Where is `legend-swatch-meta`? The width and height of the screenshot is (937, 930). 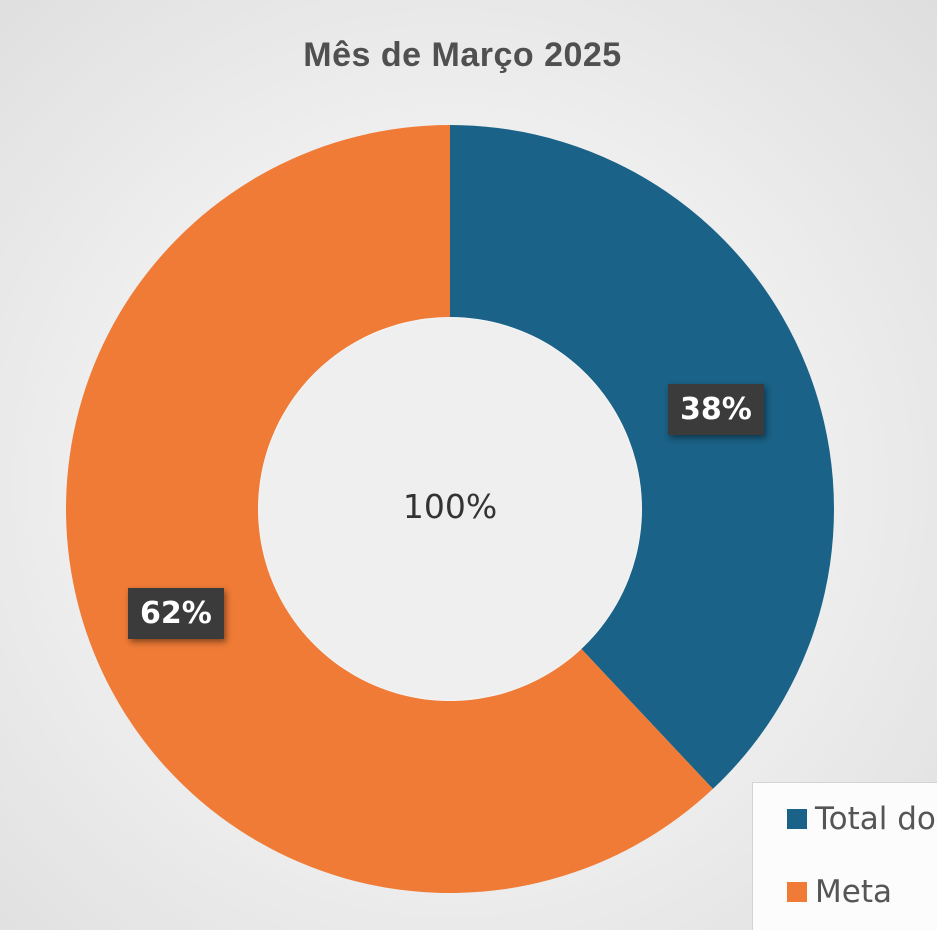 legend-swatch-meta is located at coordinates (797, 892).